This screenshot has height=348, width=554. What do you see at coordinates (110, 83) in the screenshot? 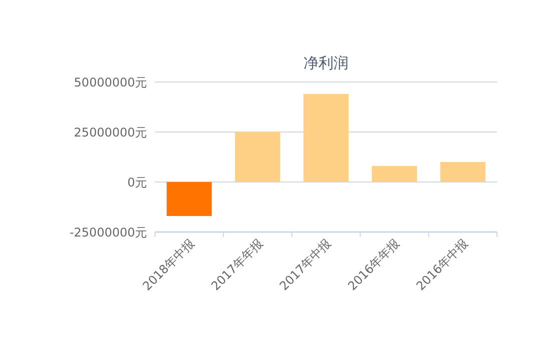
I see `y-tick-label: 50000000元` at bounding box center [110, 83].